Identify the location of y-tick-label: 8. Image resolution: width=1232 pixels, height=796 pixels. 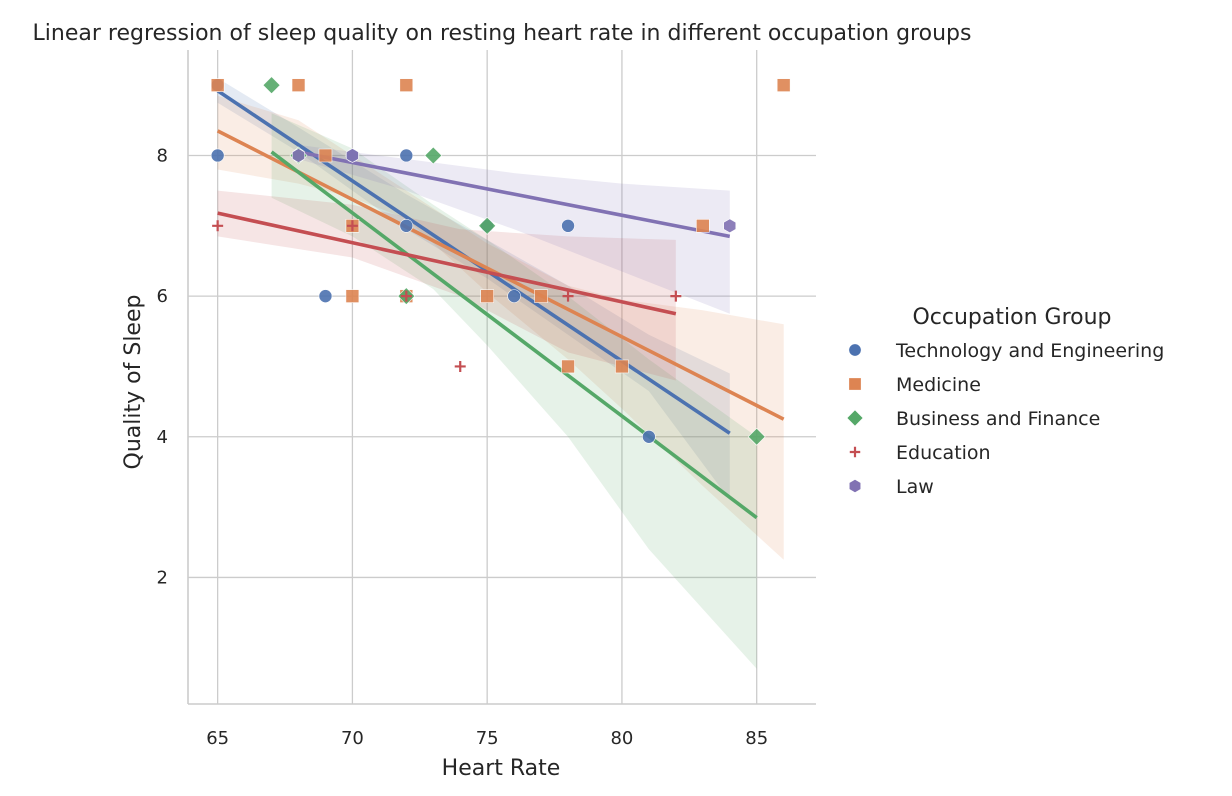
(162, 155).